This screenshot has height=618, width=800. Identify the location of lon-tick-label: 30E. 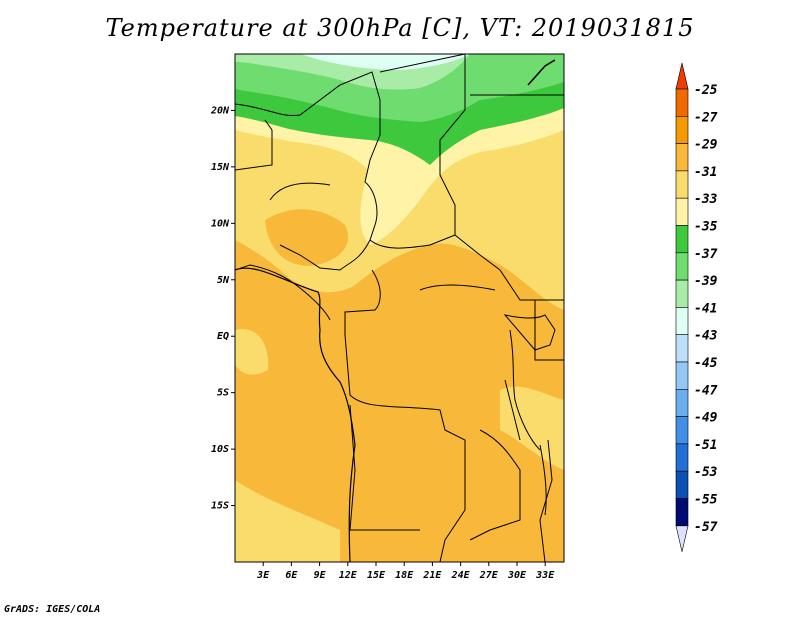
(517, 575).